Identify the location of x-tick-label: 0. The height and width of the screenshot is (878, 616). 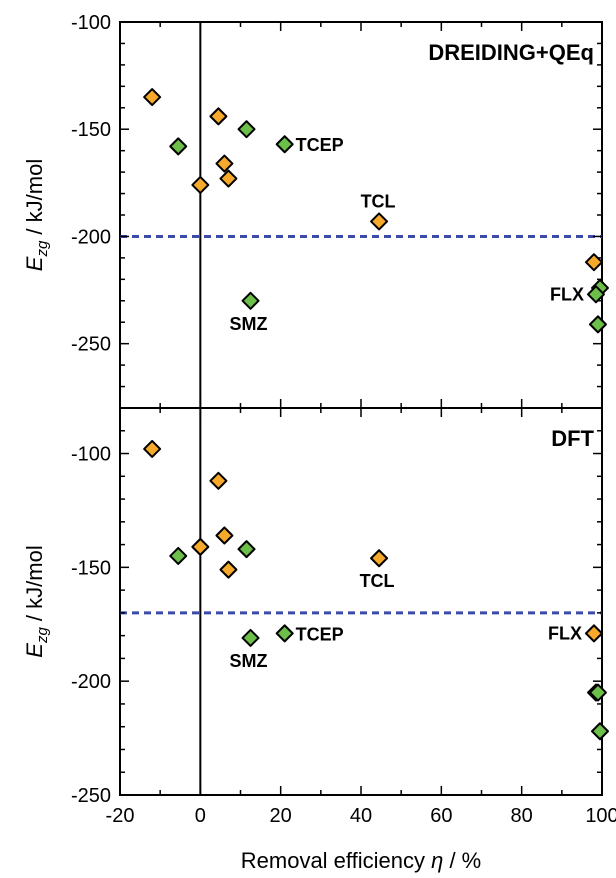
(200, 816).